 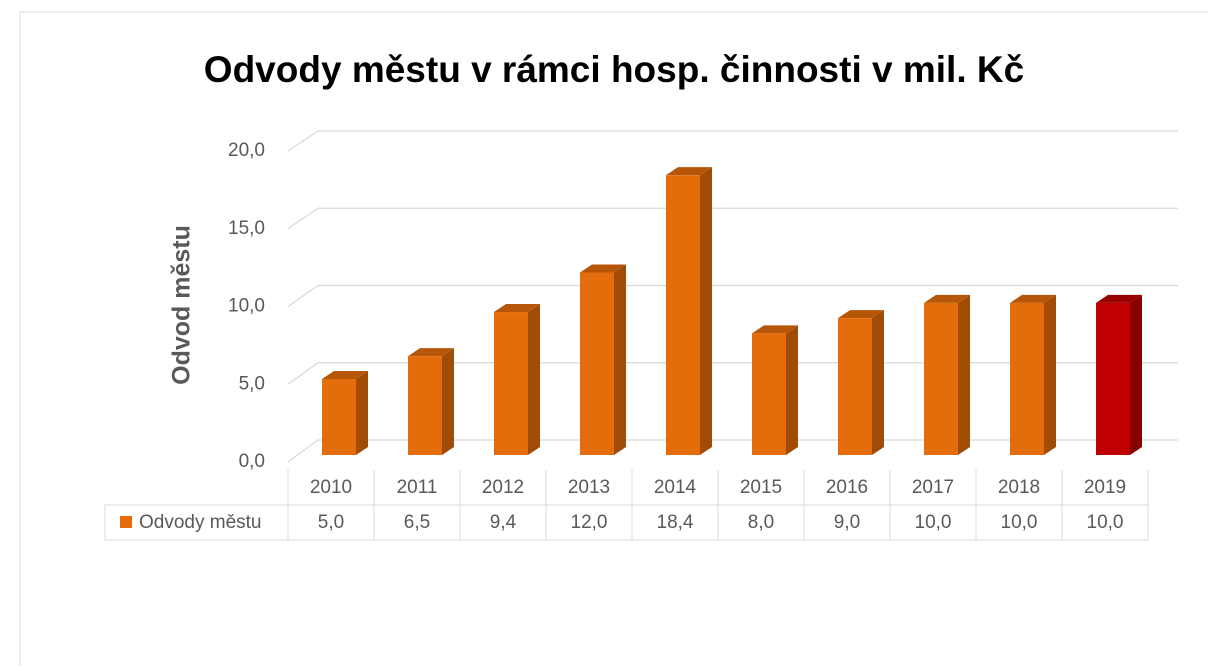 What do you see at coordinates (246, 228) in the screenshot?
I see `y-tick-label: 15,0` at bounding box center [246, 228].